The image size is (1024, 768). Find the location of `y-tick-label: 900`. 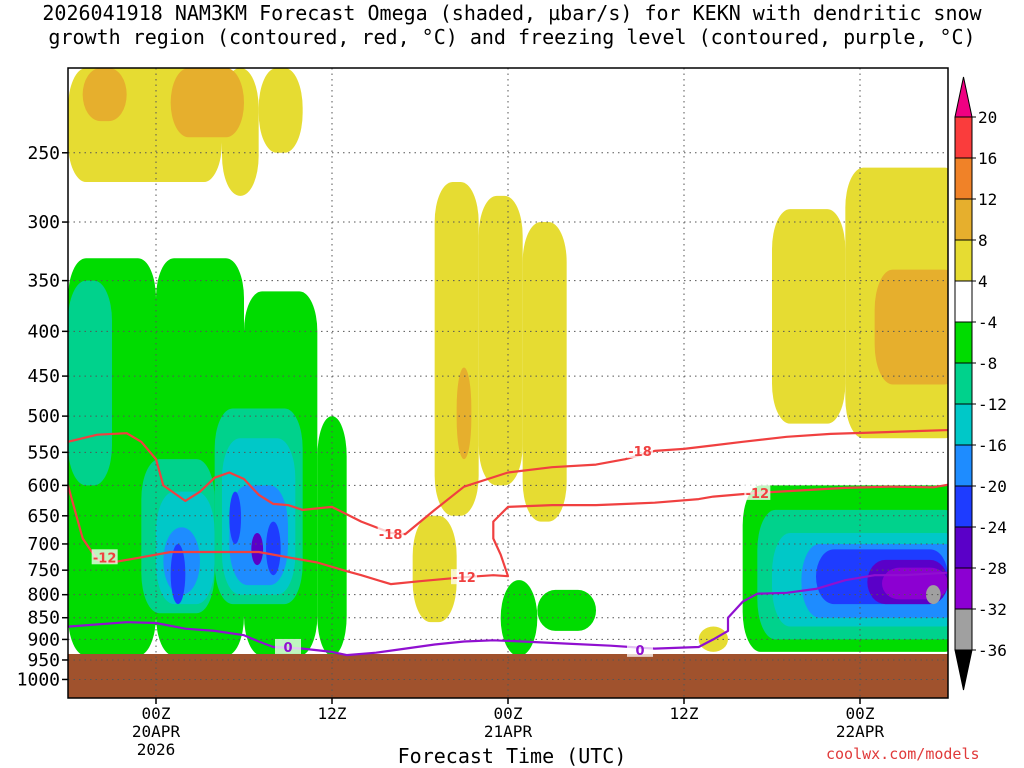

y-tick-label: 900 is located at coordinates (43, 639).